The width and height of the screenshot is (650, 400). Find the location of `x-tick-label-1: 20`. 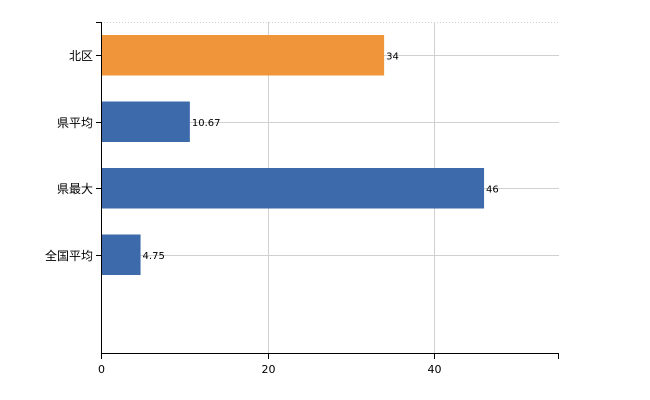

x-tick-label-1: 20 is located at coordinates (269, 369).